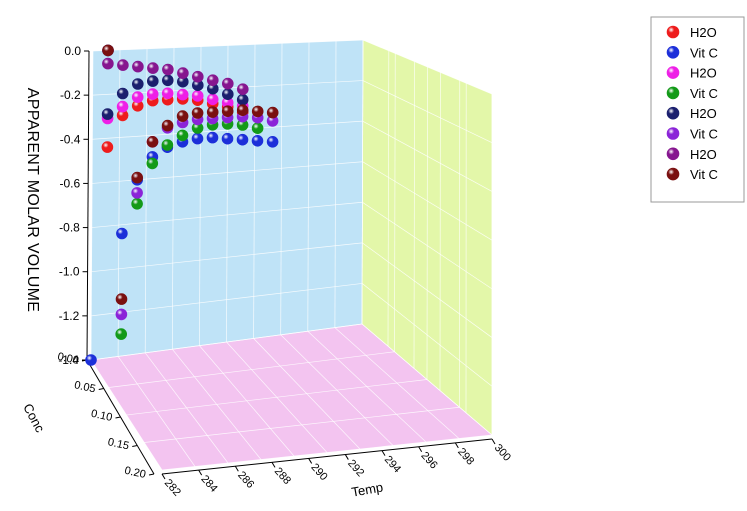 The width and height of the screenshot is (747, 511). What do you see at coordinates (69, 272) in the screenshot?
I see `z-tick-label: -1.0` at bounding box center [69, 272].